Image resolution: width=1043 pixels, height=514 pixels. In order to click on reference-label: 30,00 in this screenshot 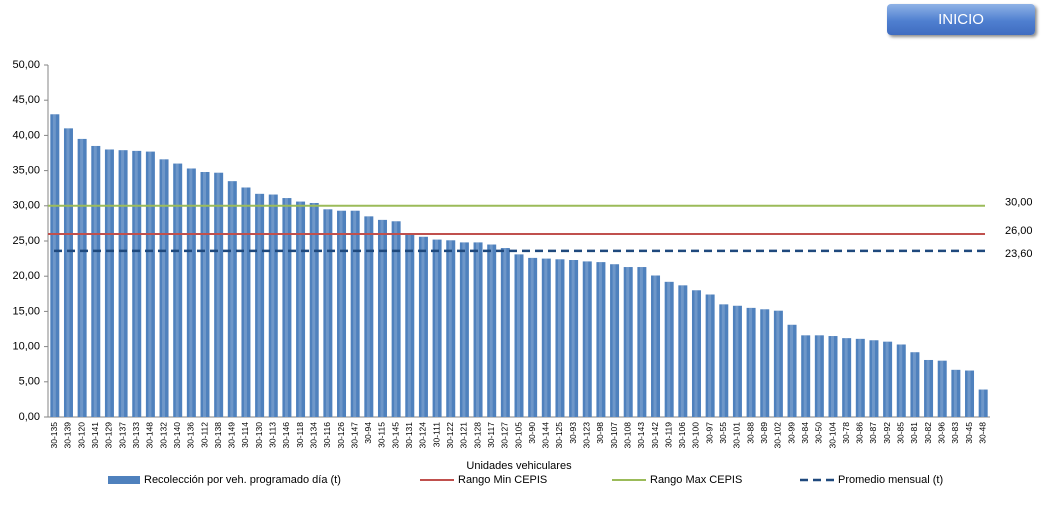, I will do `click(1019, 203)`.